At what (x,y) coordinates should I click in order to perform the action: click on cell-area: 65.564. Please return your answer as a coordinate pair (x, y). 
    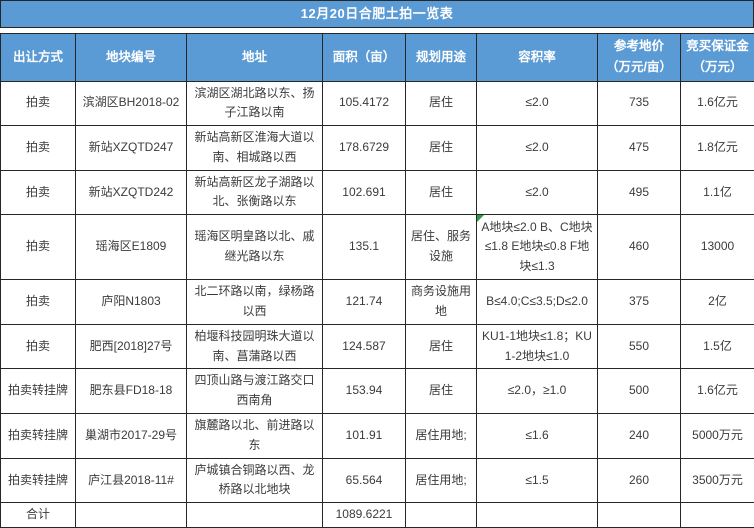
    Looking at the image, I should click on (364, 480).